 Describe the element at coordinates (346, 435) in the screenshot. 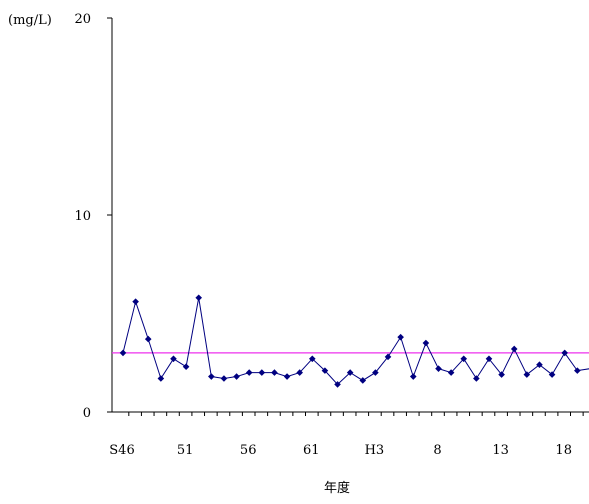

I see `x-ticks: S46 51 56 61 H3 8 13 18` at that location.